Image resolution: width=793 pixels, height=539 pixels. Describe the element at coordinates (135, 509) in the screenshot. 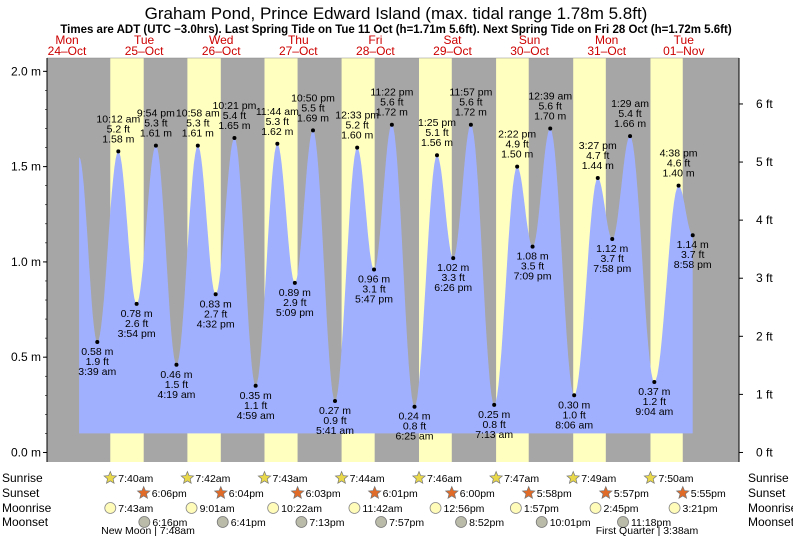

I see `moonrise-time: 7:43am` at that location.